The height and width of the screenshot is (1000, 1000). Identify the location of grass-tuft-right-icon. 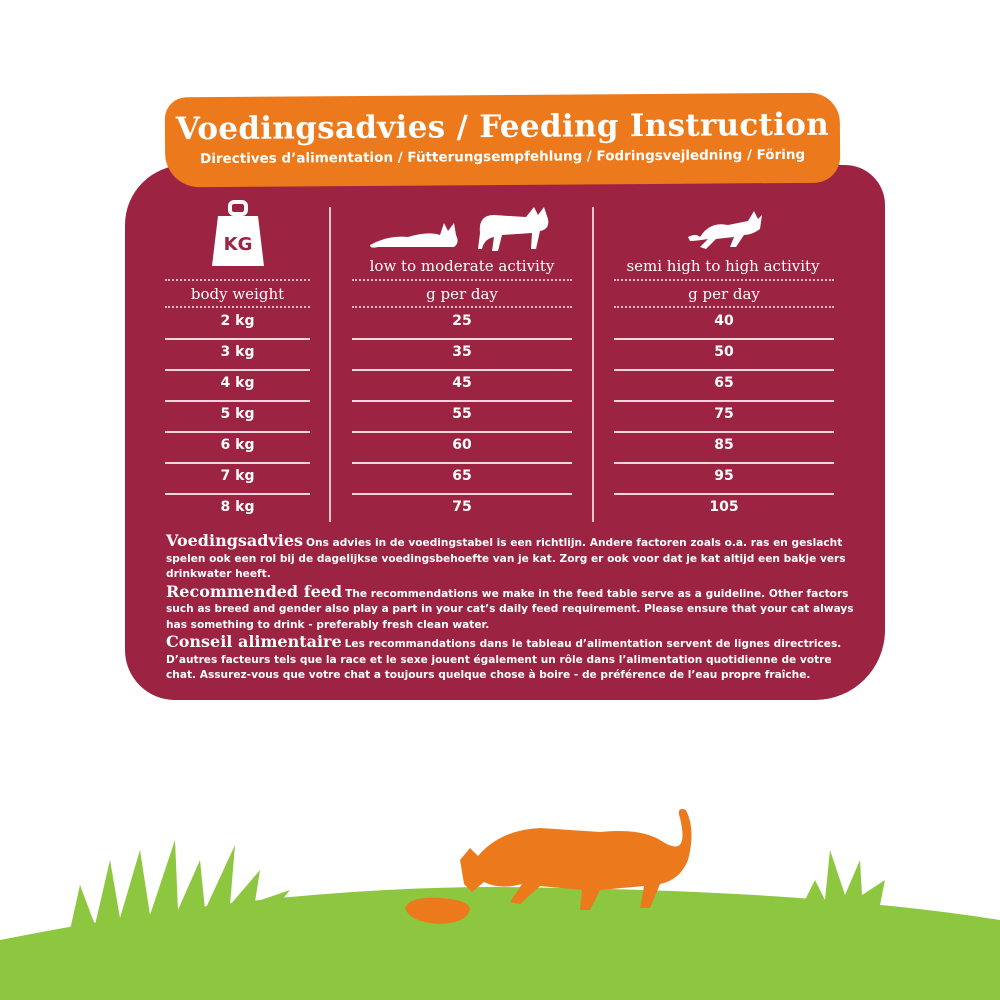
(842, 880).